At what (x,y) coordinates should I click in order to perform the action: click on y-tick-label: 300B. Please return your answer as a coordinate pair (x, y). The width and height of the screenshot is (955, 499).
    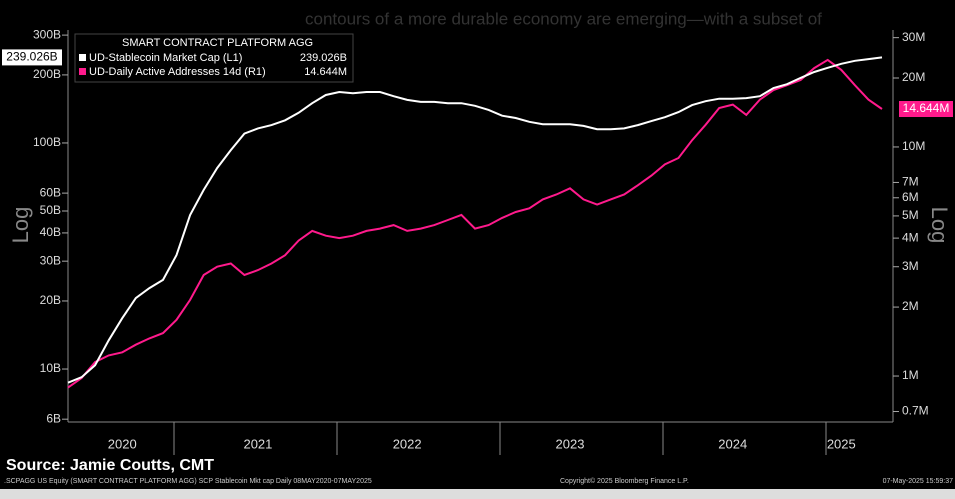
    Looking at the image, I should click on (47, 34).